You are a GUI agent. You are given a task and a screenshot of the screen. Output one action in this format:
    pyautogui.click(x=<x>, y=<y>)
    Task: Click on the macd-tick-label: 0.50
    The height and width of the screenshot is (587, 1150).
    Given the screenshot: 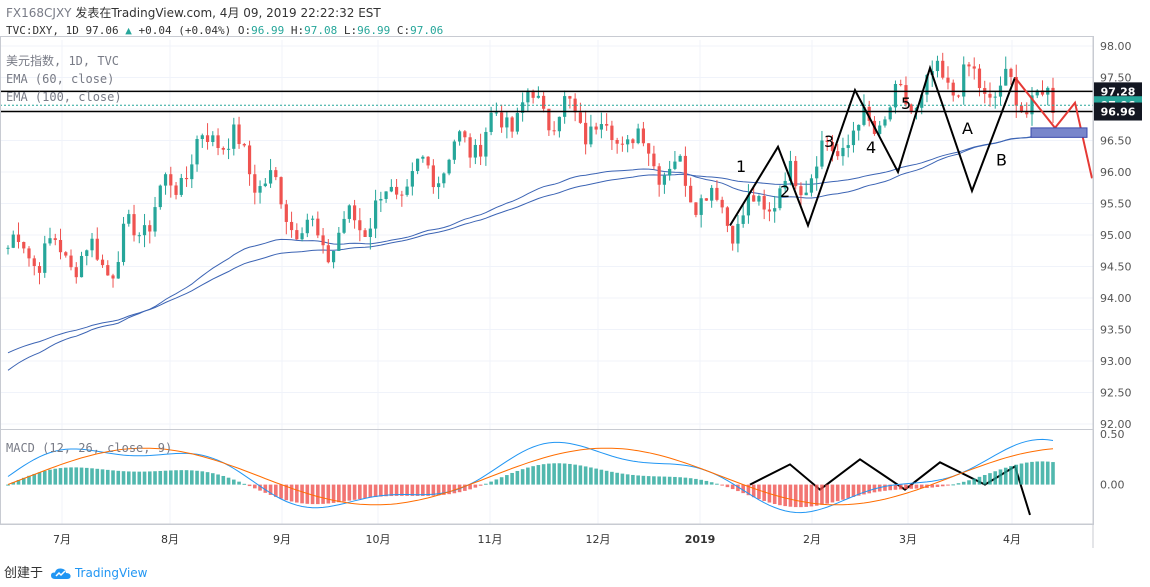 What is the action you would take?
    pyautogui.click(x=1112, y=434)
    